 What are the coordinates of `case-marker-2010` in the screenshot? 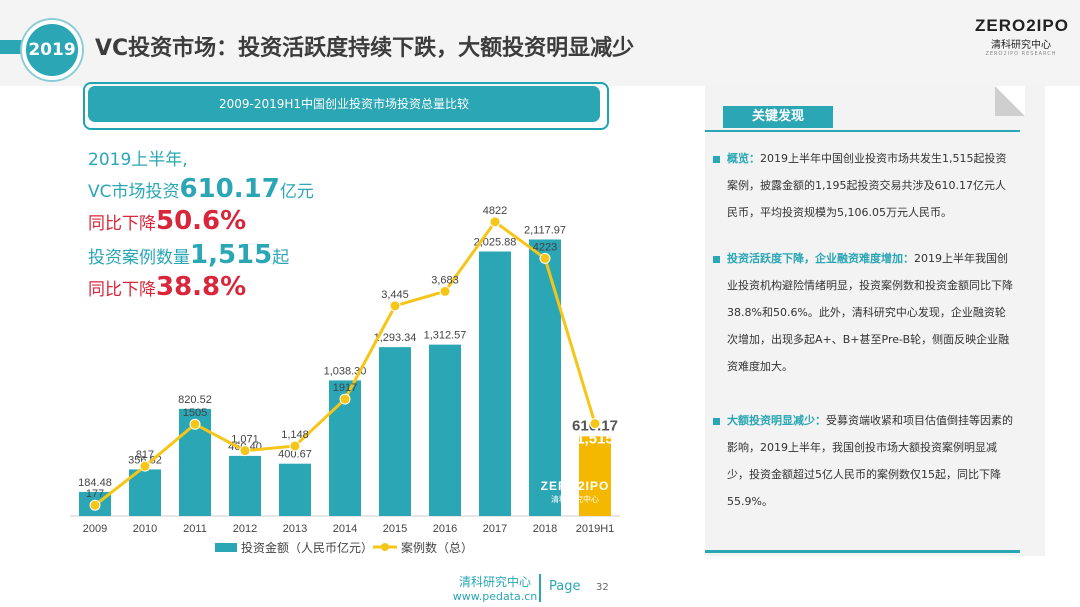 It's located at (145, 466).